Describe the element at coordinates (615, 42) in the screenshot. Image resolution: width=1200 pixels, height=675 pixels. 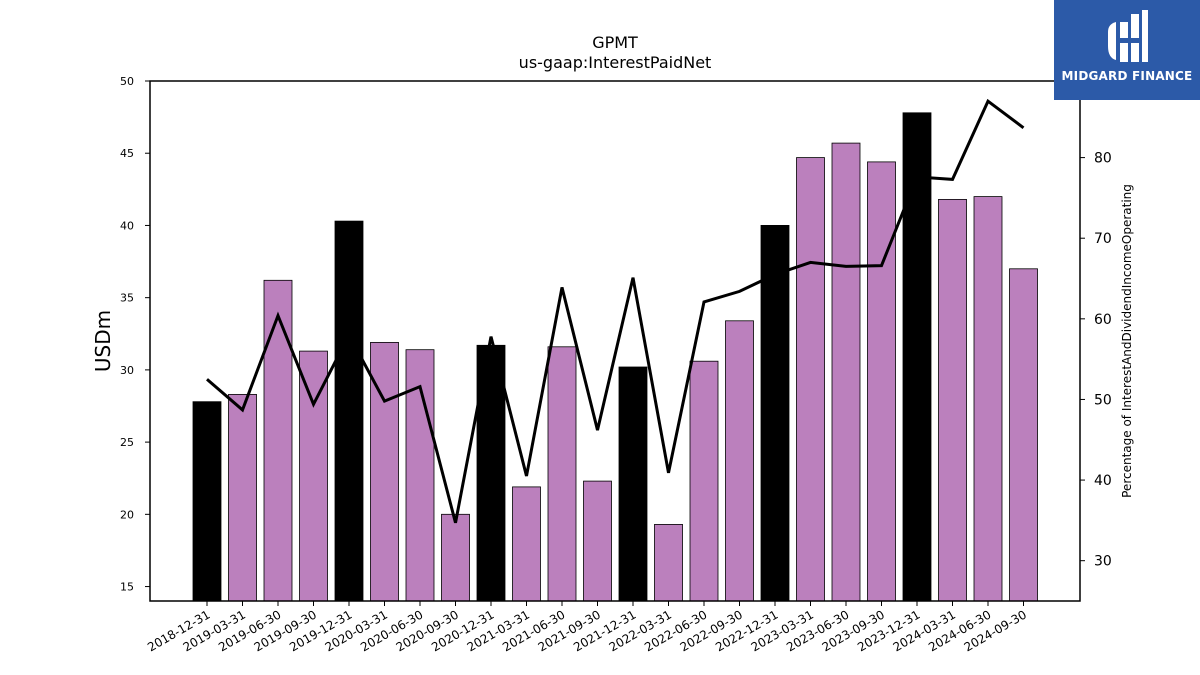
I see `chart-title: GPMT` at that location.